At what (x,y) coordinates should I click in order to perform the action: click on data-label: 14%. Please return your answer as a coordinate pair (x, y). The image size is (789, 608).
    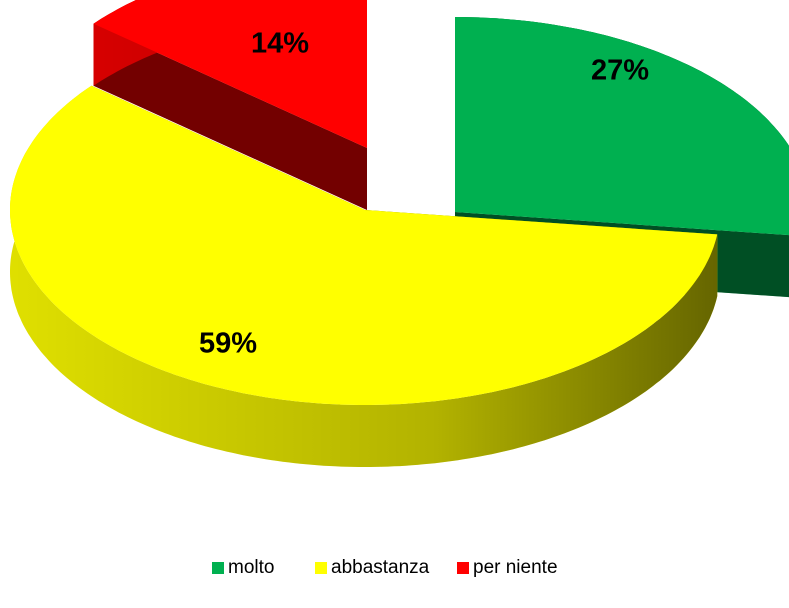
    Looking at the image, I should click on (280, 44).